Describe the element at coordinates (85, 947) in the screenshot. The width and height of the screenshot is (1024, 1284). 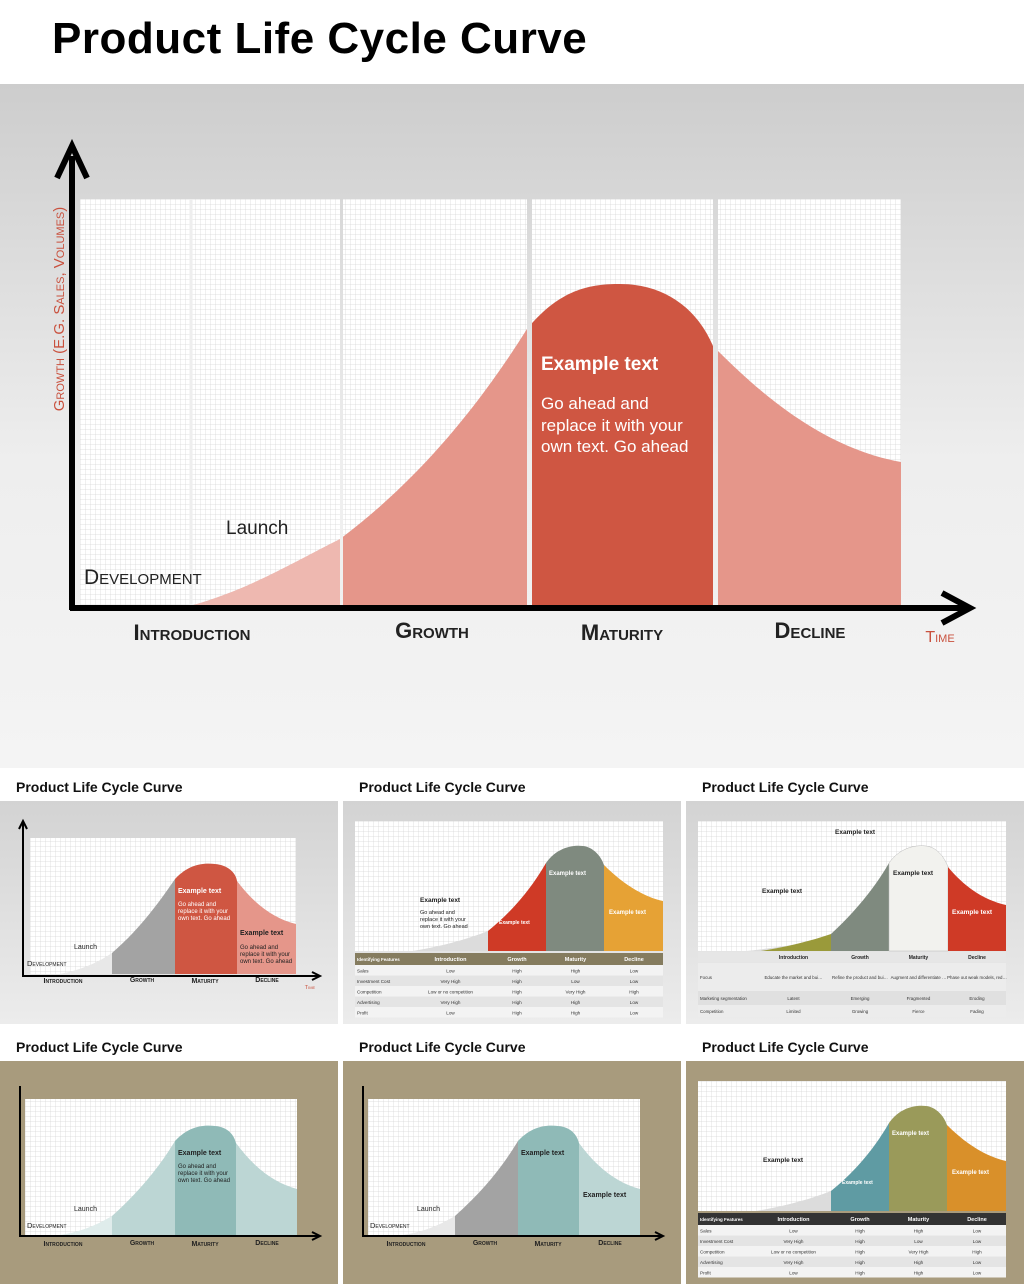
I see `substage-launch: Launch` at that location.